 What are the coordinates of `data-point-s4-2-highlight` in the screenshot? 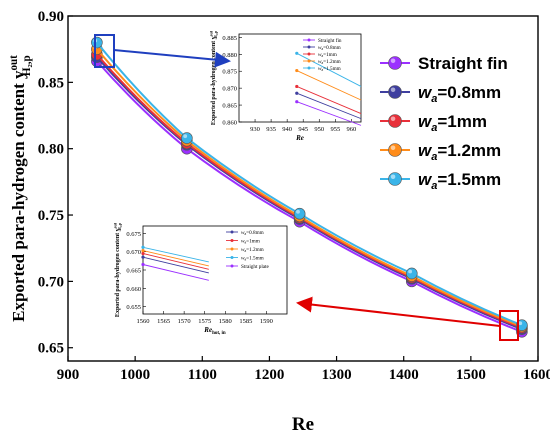 It's located at (298, 211).